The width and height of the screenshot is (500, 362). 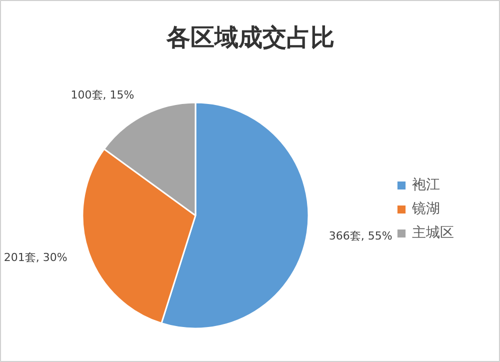 I want to click on data-label: 100套, 15%, so click(x=102, y=95).